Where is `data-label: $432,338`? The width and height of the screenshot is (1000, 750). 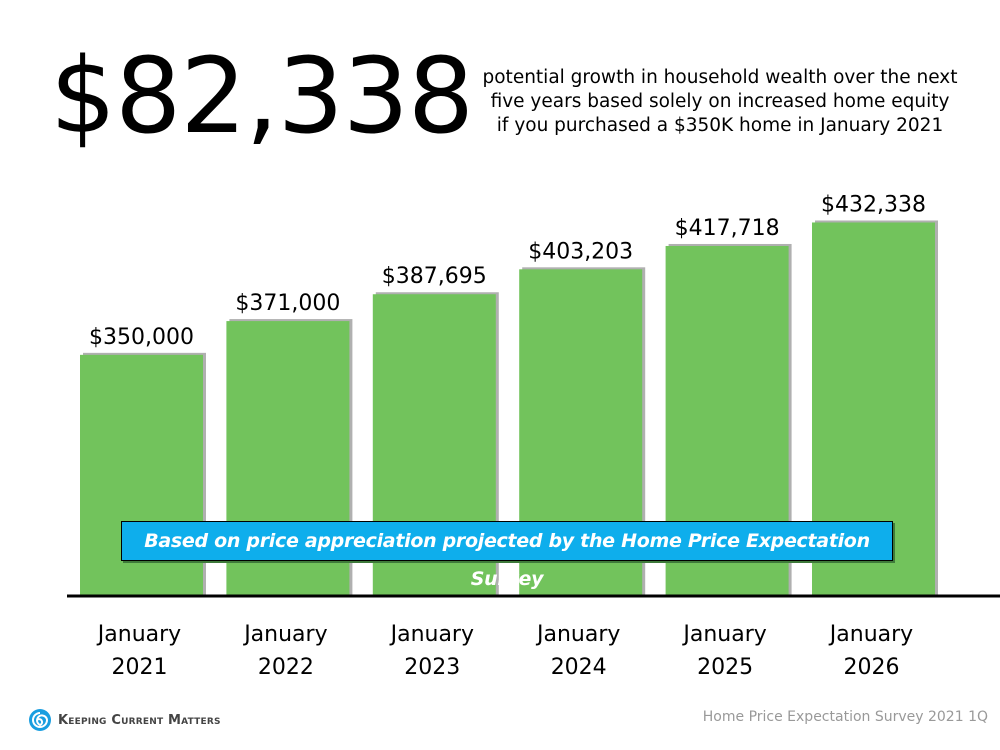
data-label: $432,338 is located at coordinates (873, 204).